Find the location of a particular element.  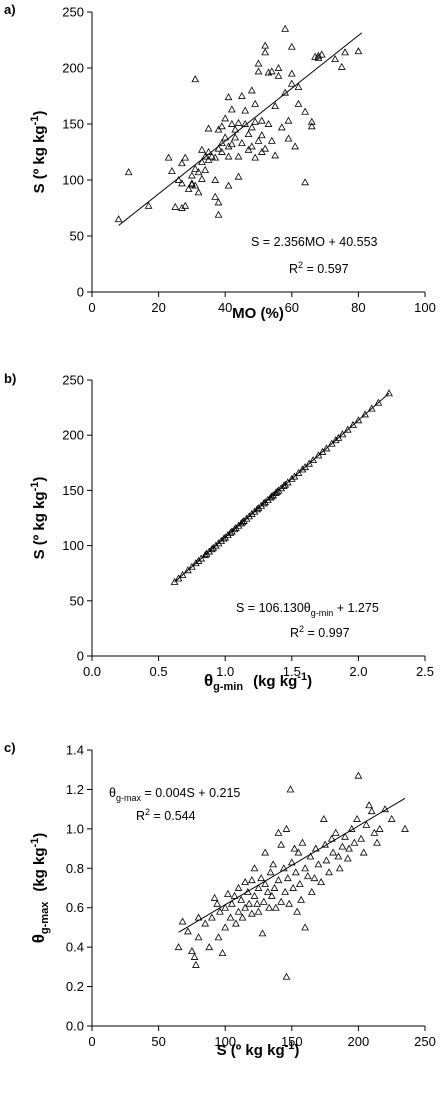

panel-c-y-label: θg-max (kg kg-1) is located at coordinates (40, 888).